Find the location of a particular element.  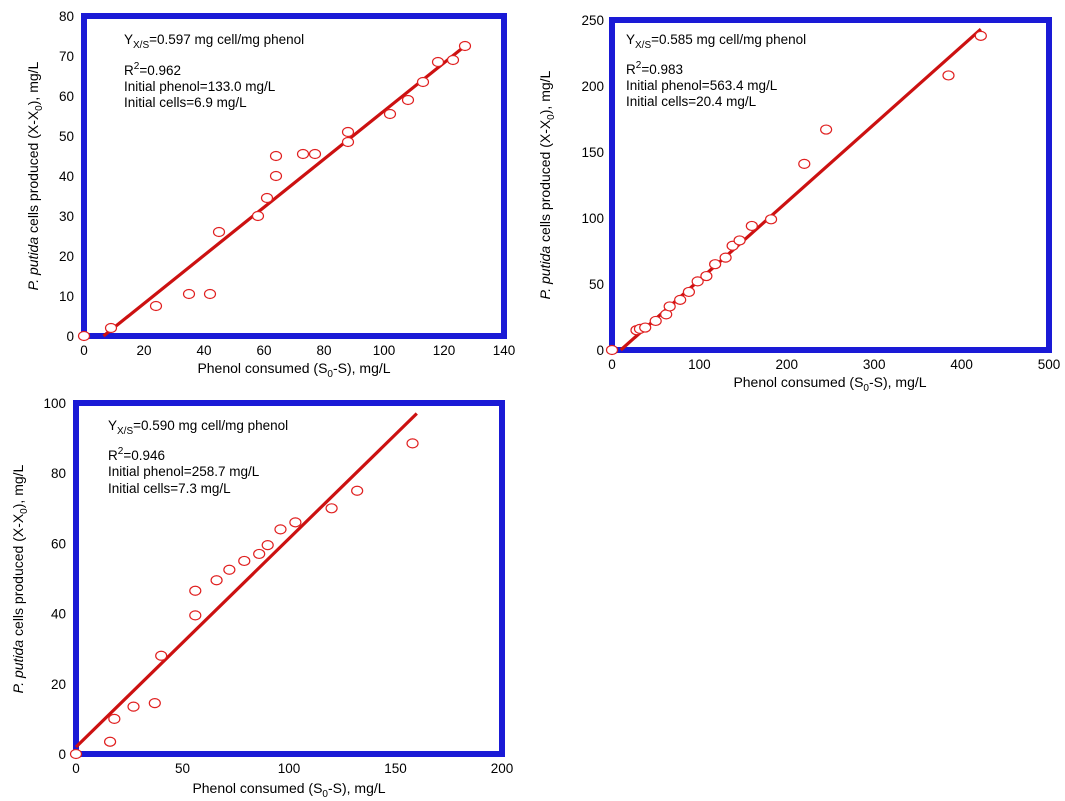

x-tick-labels: 0 100 200 300 400 500 is located at coordinates (834, 364).